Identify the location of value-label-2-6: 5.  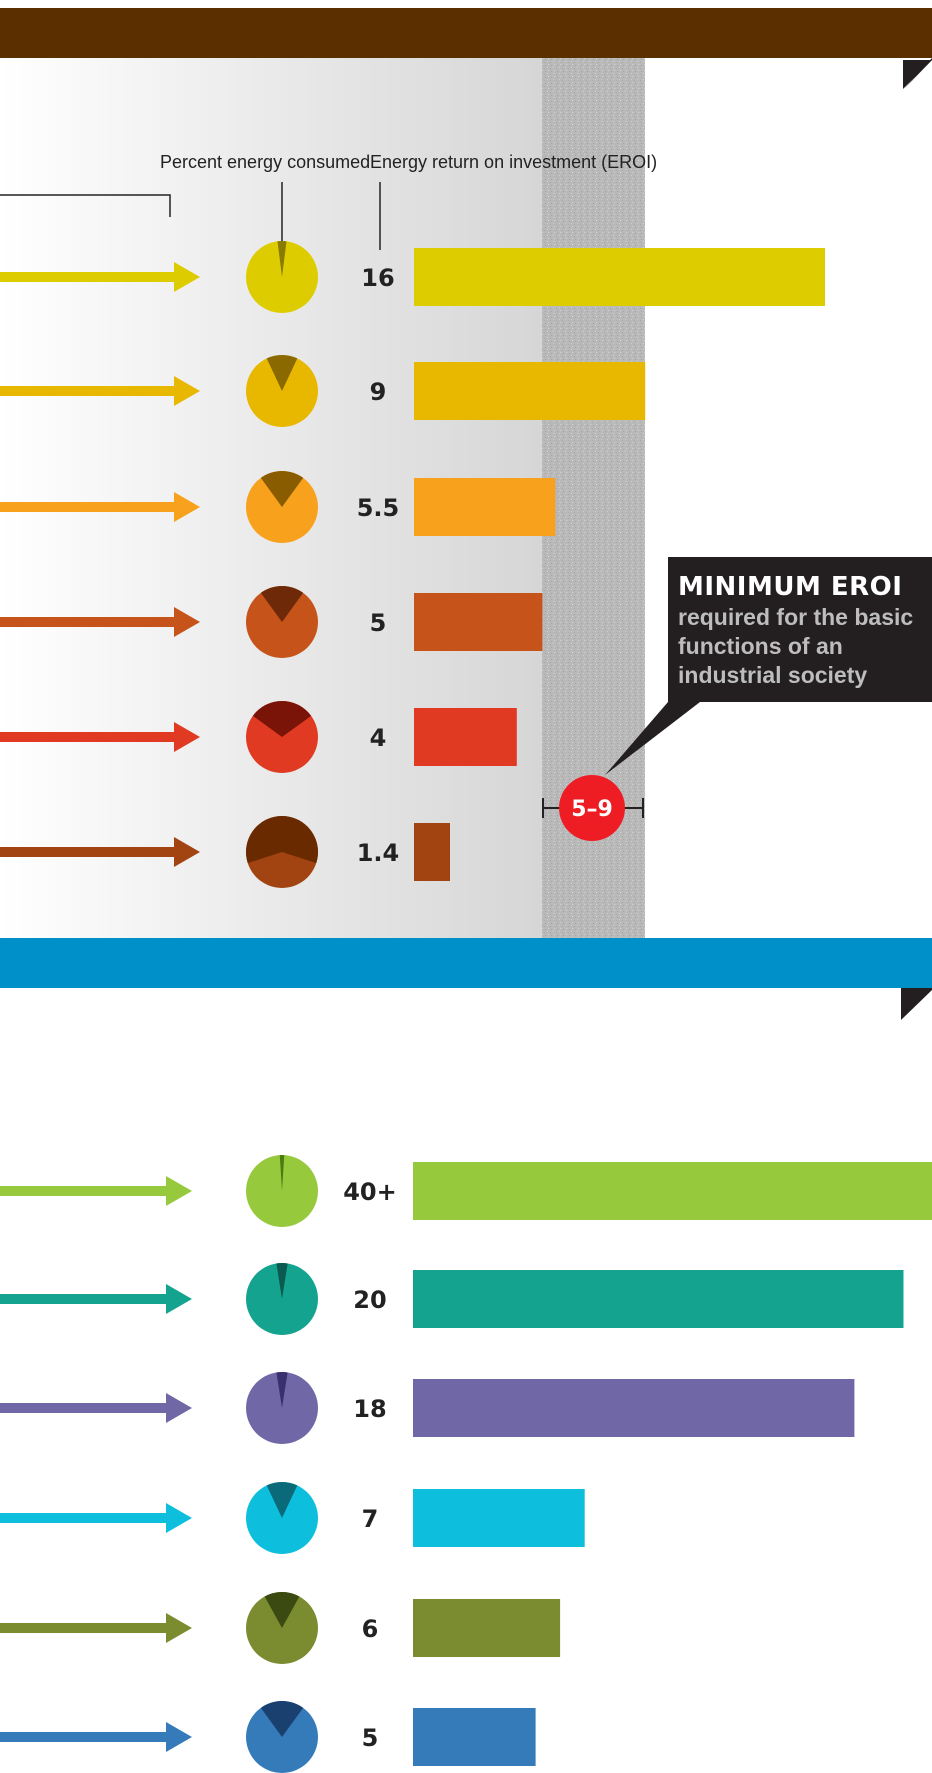
(370, 1738).